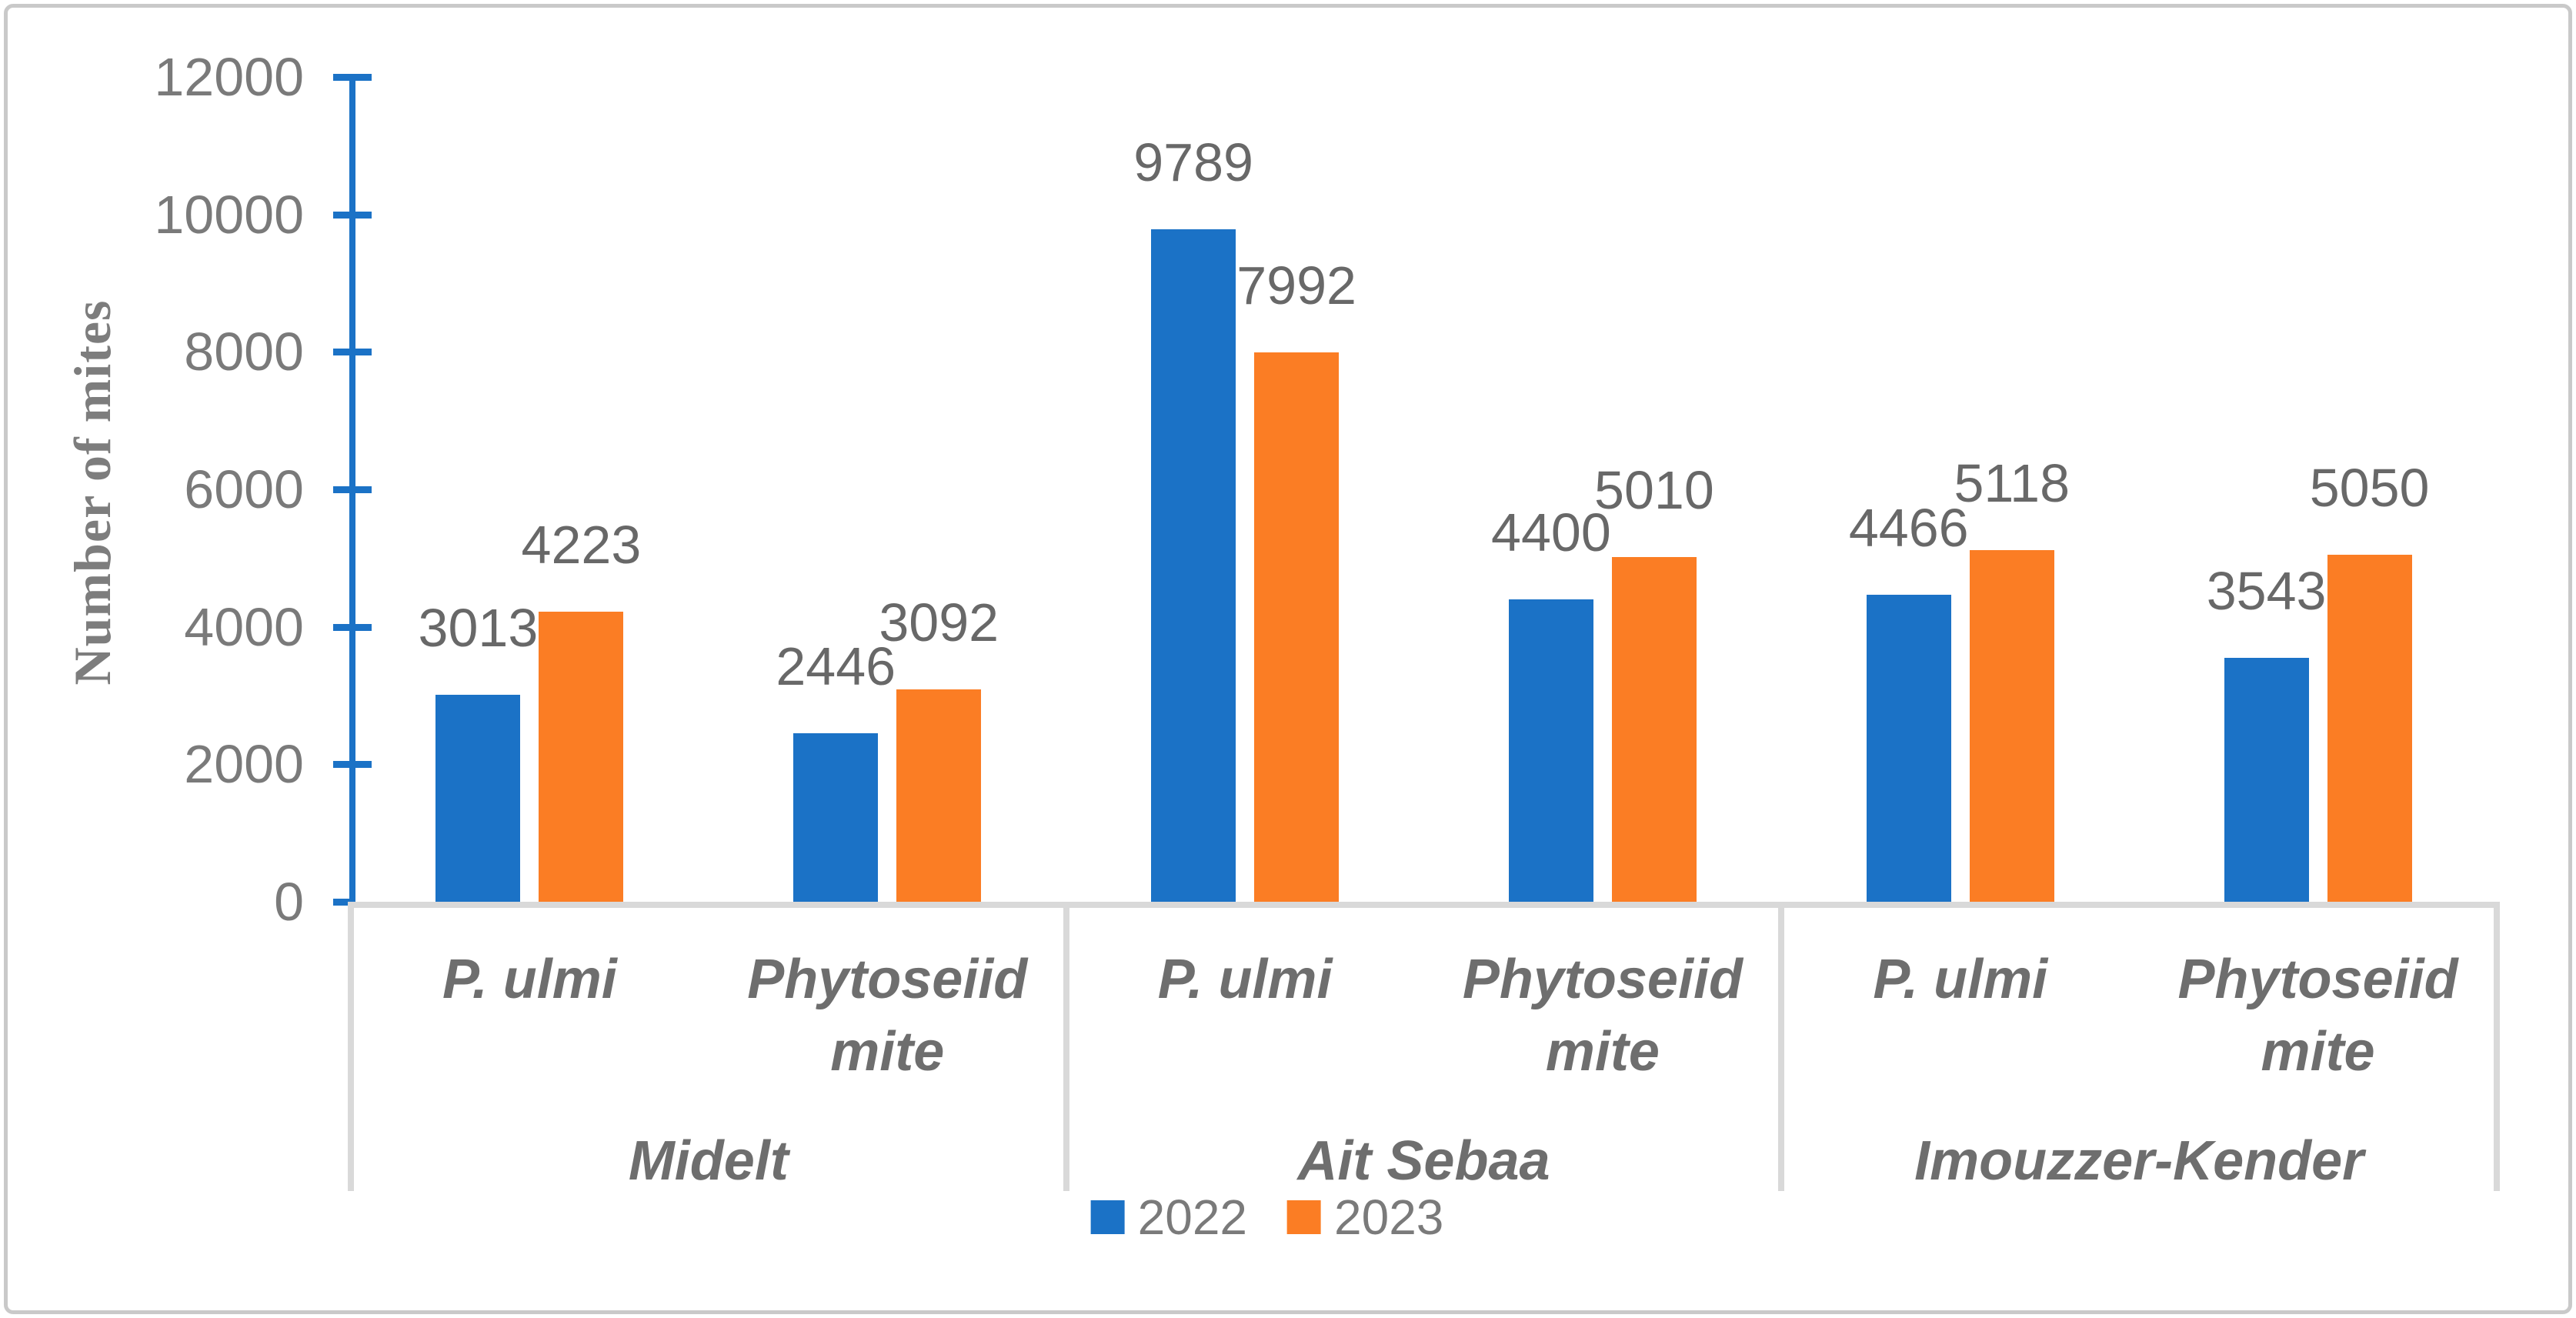  What do you see at coordinates (1193, 565) in the screenshot?
I see `bar-2022-ait-sebaa-p-ulmi` at bounding box center [1193, 565].